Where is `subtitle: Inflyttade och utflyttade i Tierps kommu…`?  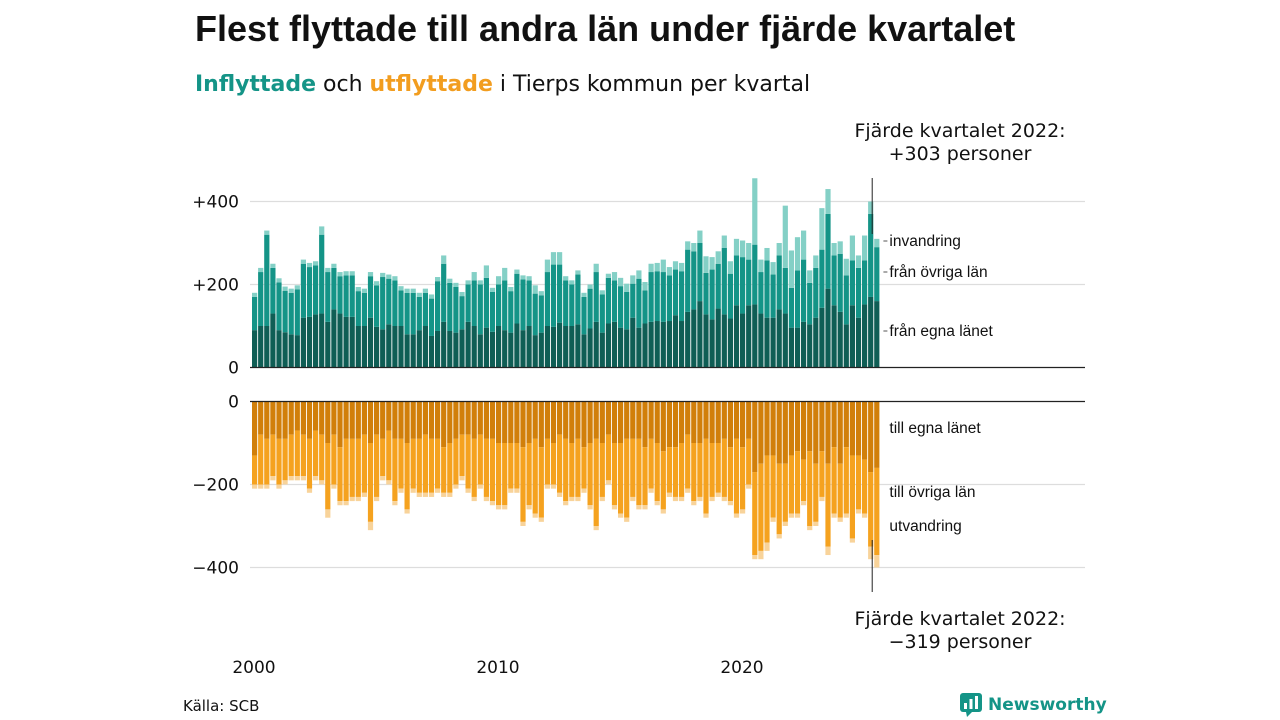 subtitle: Inflyttade och utflyttade i Tierps kommu… is located at coordinates (502, 84).